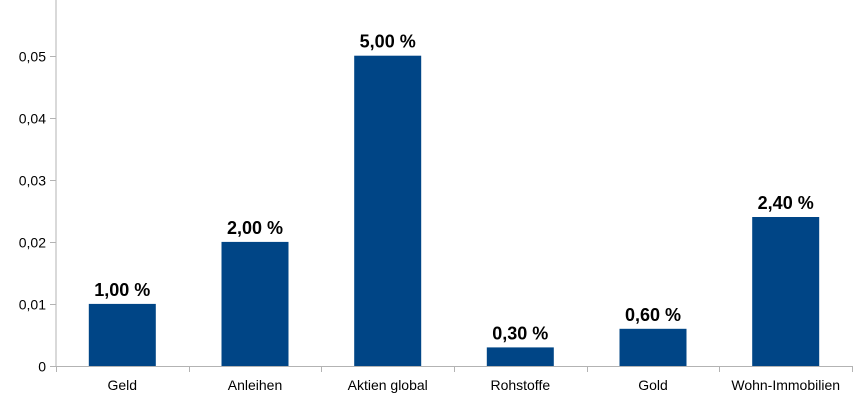 This screenshot has width=859, height=401. What do you see at coordinates (122, 334) in the screenshot?
I see `bar-geld` at bounding box center [122, 334].